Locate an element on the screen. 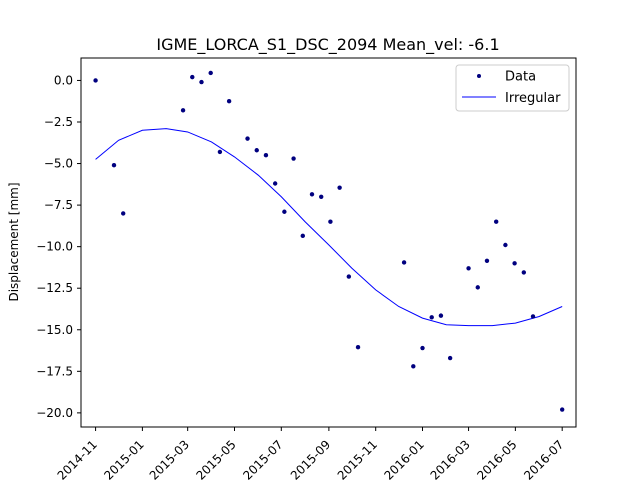 The image size is (640, 480). x-tick-label: 2015-09 is located at coordinates (310, 458).